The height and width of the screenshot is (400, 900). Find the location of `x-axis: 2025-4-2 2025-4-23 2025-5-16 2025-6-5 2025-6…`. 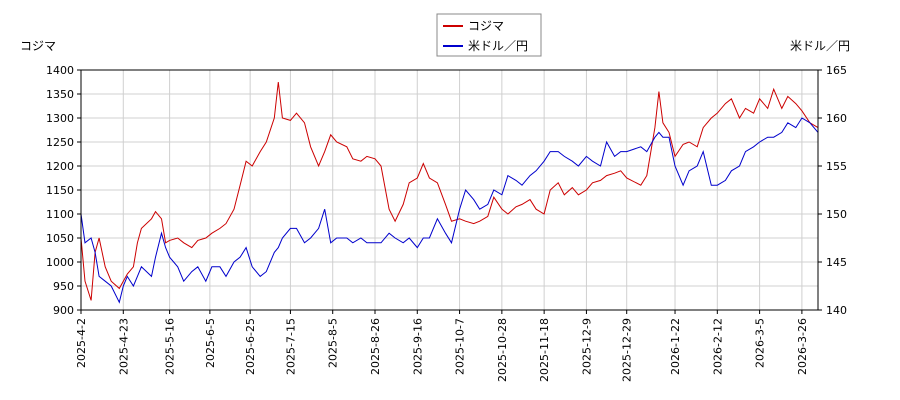

x-axis: 2025-4-2 2025-4-23 2025-5-16 2025-6-5 2025-6… is located at coordinates (442, 346).